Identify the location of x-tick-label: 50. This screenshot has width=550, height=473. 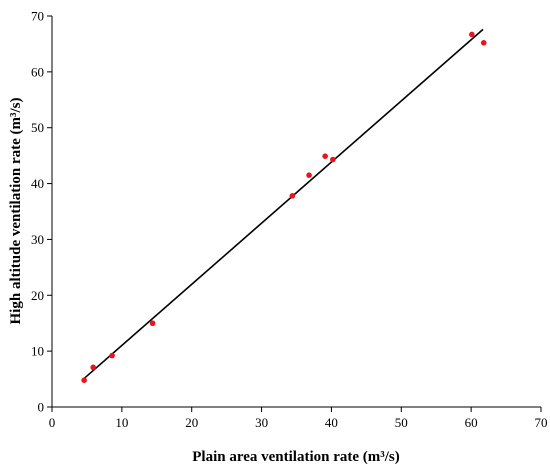
(401, 422).